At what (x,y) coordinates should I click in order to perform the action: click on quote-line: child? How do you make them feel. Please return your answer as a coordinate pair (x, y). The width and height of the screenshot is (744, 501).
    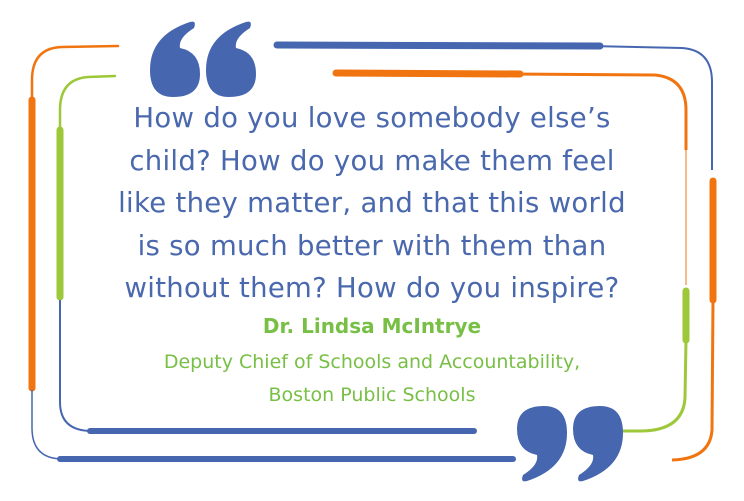
    Looking at the image, I should click on (372, 160).